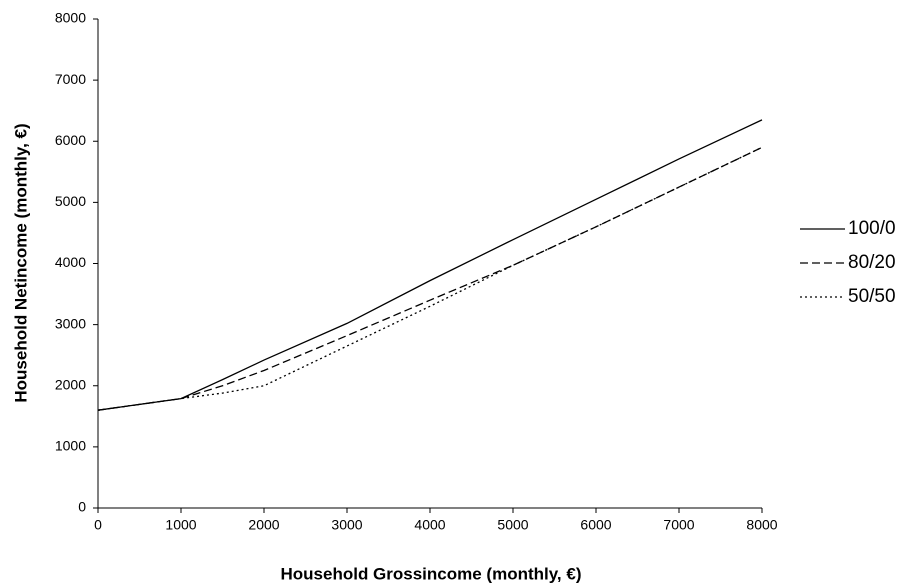 The width and height of the screenshot is (911, 588). I want to click on x-tick-label: 8000, so click(761, 525).